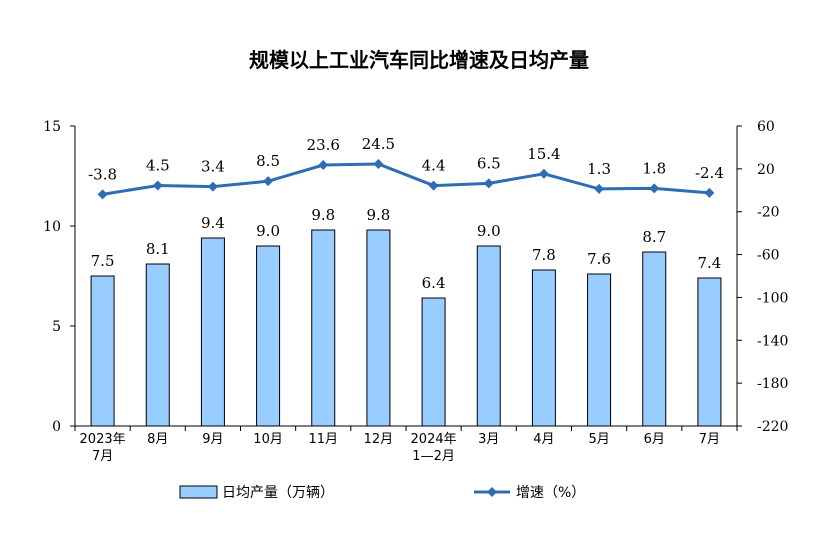 The width and height of the screenshot is (838, 535). I want to click on x-axis-category-label: 5月, so click(598, 439).